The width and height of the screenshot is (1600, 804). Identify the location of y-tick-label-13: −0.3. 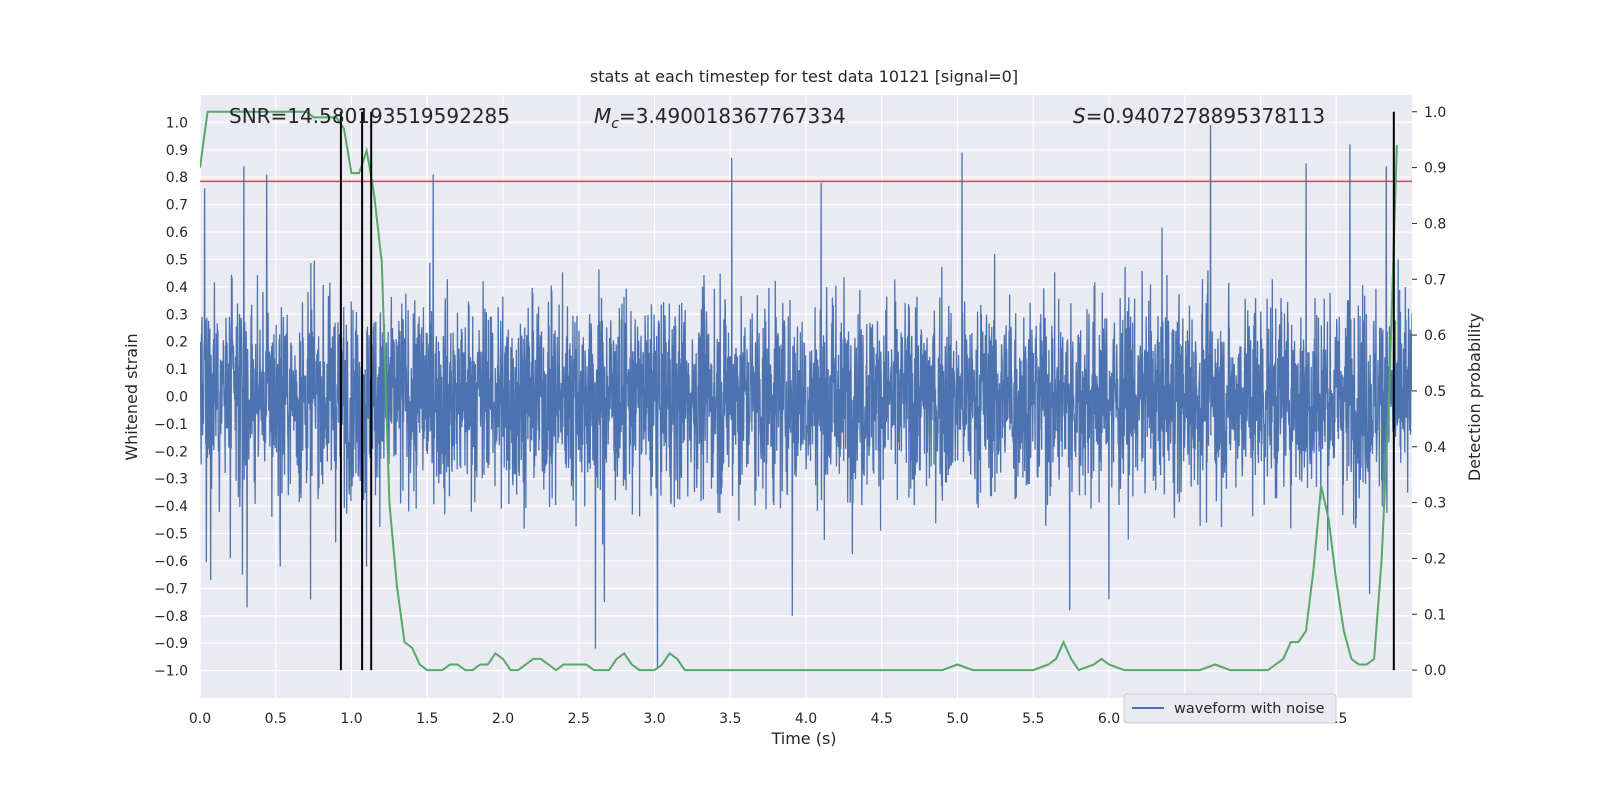
(171, 480).